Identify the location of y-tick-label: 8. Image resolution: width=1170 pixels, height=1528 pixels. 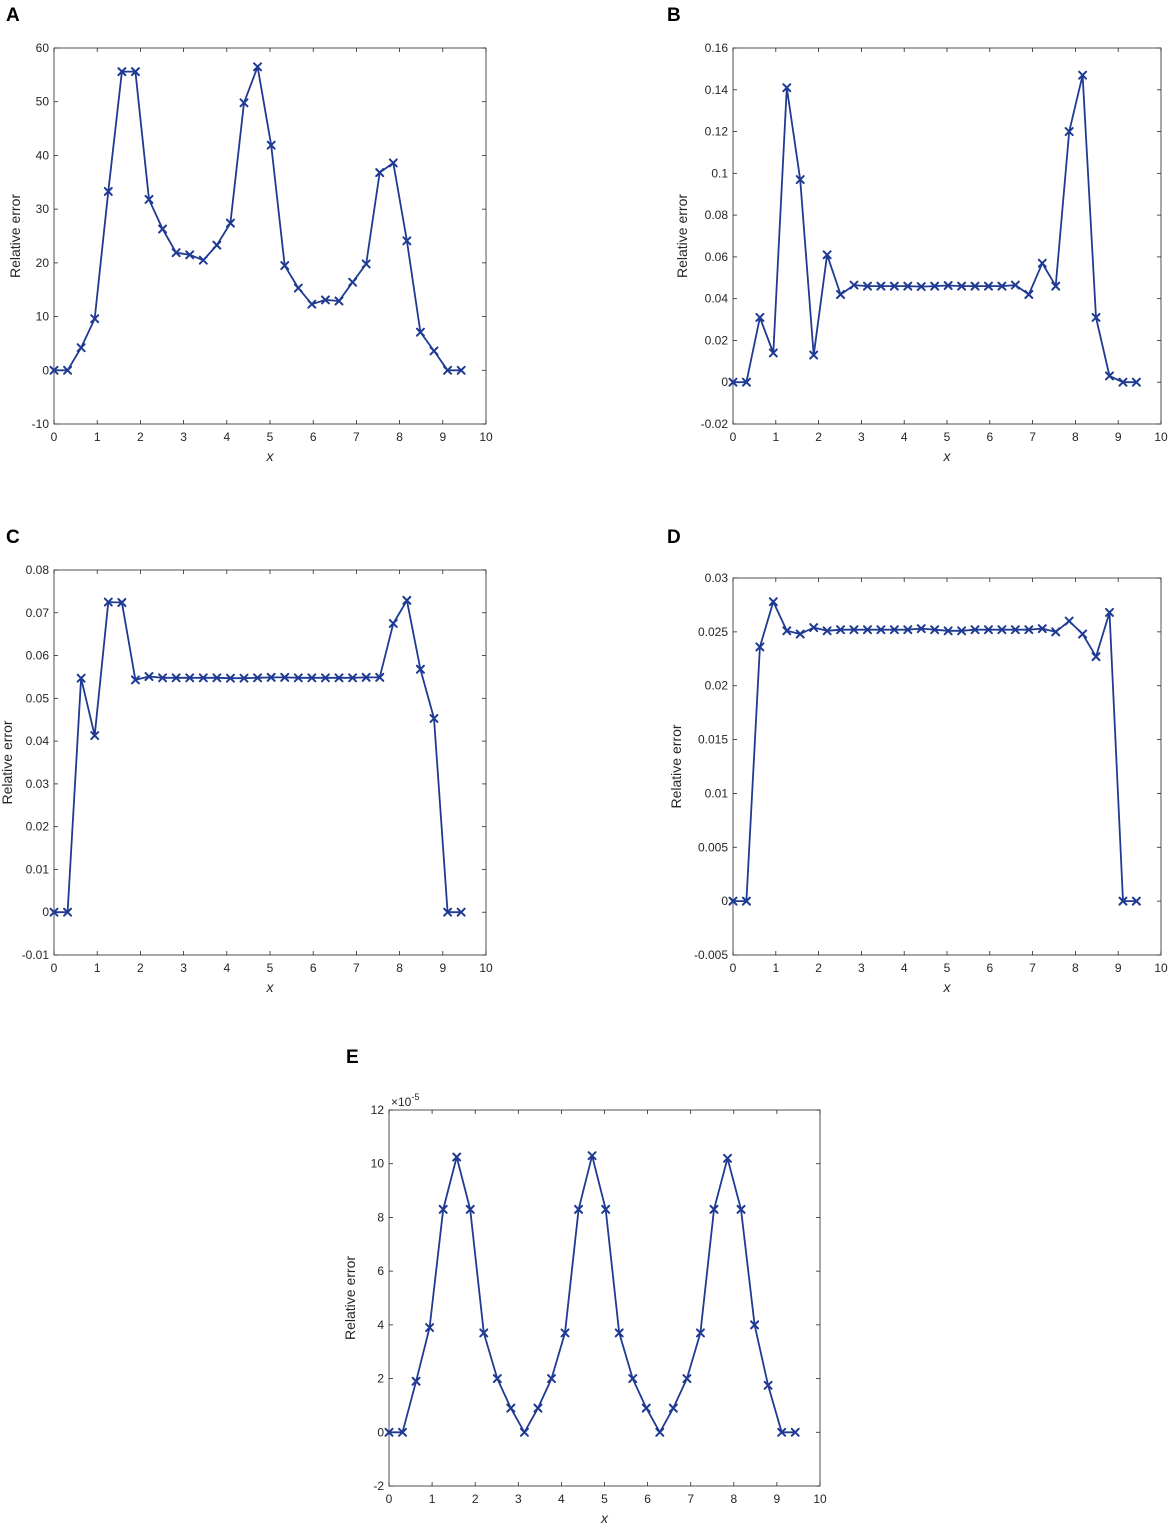
(380, 1217).